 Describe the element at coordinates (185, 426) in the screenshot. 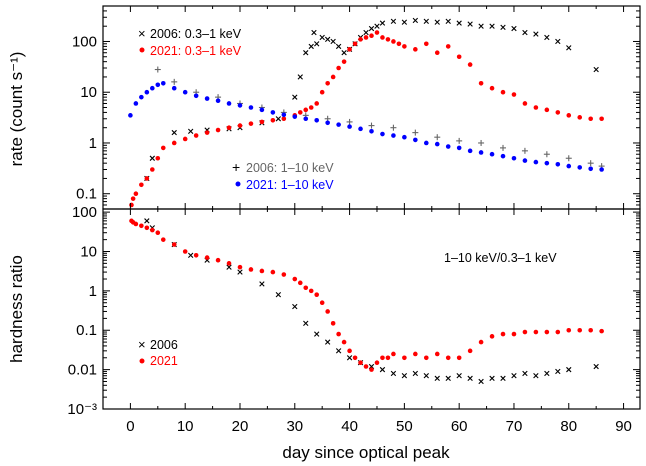

I see `x-tick-label-10: 10` at that location.